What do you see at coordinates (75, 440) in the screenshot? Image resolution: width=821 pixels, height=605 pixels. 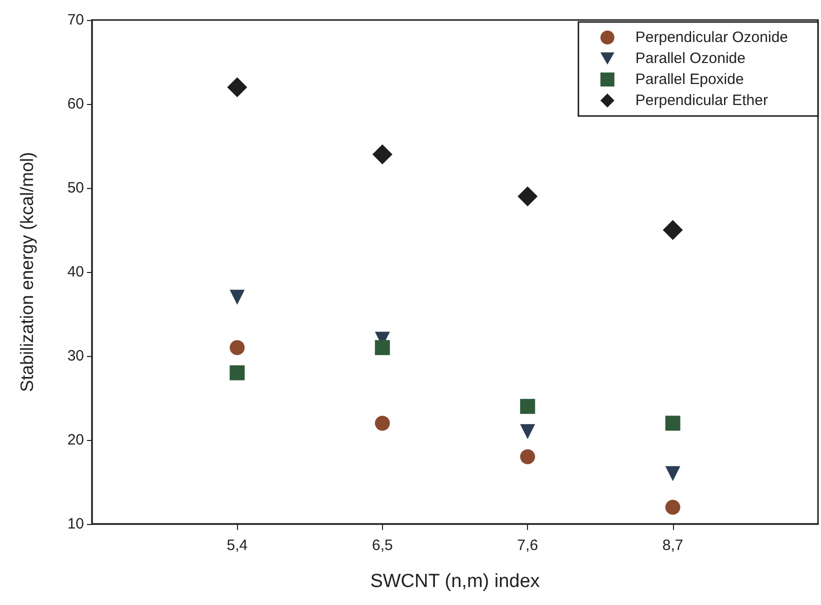 I see `y-tick-label: 20` at bounding box center [75, 440].